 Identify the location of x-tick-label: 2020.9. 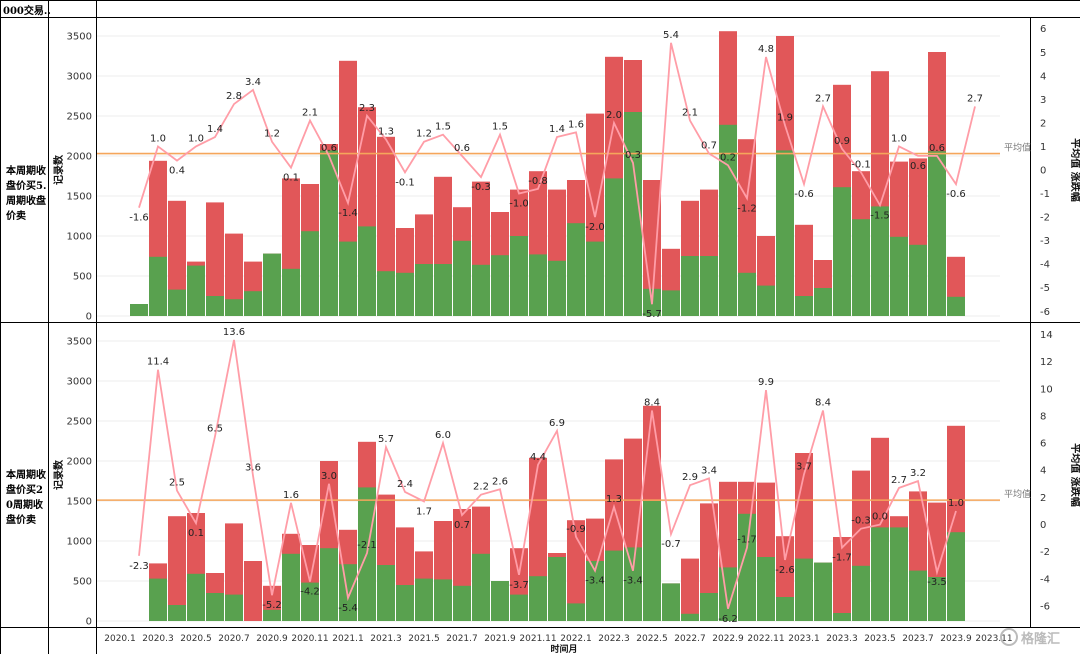
(272, 639).